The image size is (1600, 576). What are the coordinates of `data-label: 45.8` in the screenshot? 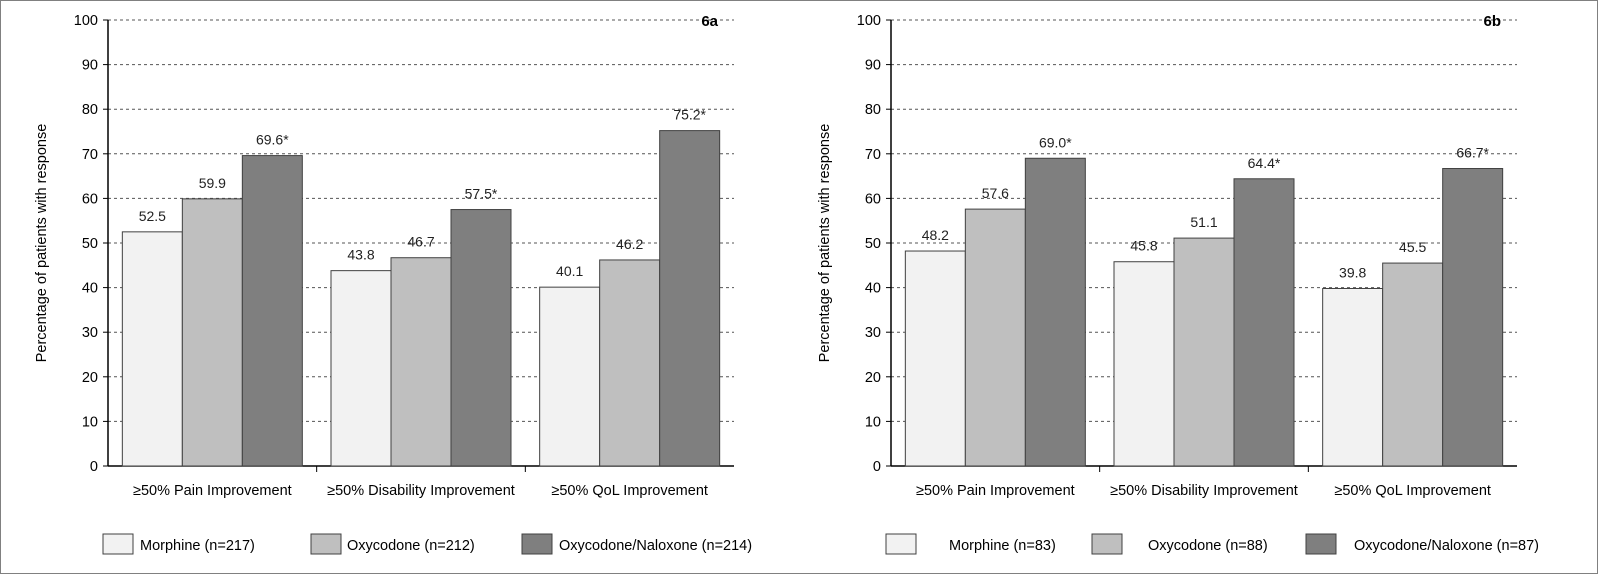 It's located at (1143, 246).